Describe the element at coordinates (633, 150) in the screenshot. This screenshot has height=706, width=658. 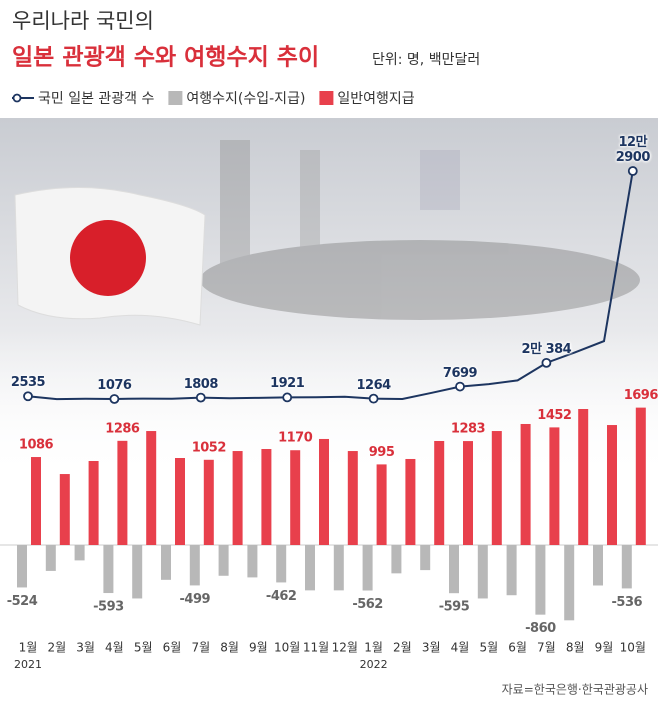
I see `line-value-label: 12만 2900` at that location.